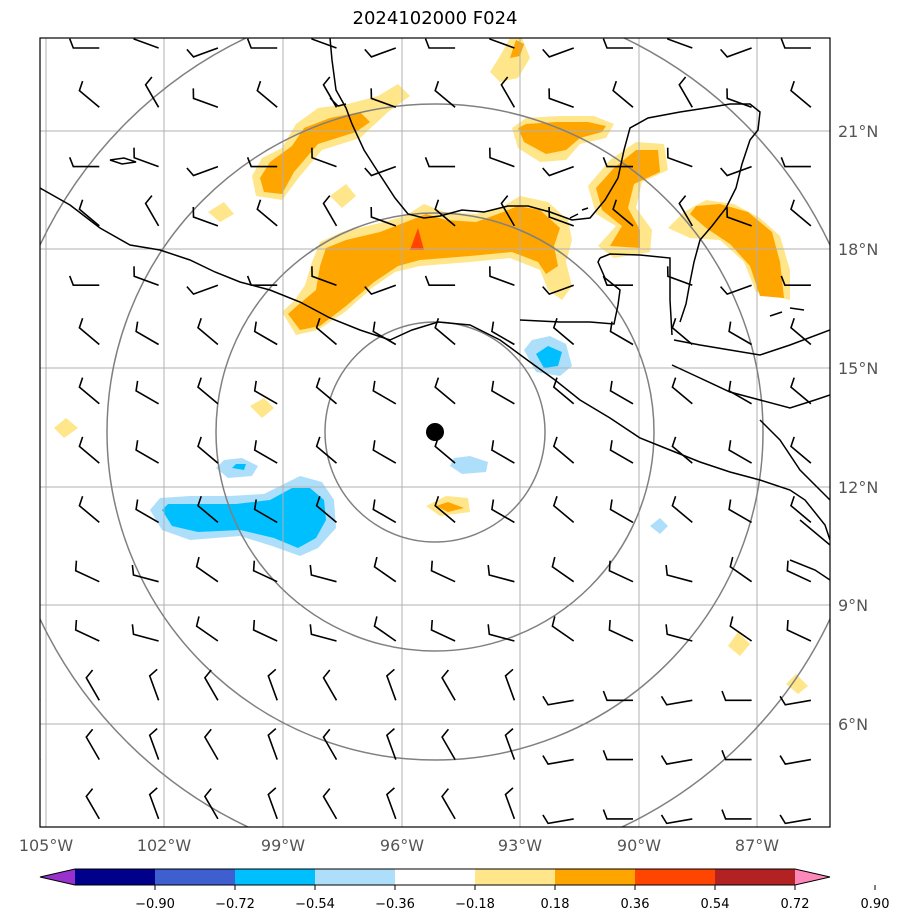 The width and height of the screenshot is (900, 924). Describe the element at coordinates (155, 904) in the screenshot. I see `colorbar-tick-label: −0.90` at that location.